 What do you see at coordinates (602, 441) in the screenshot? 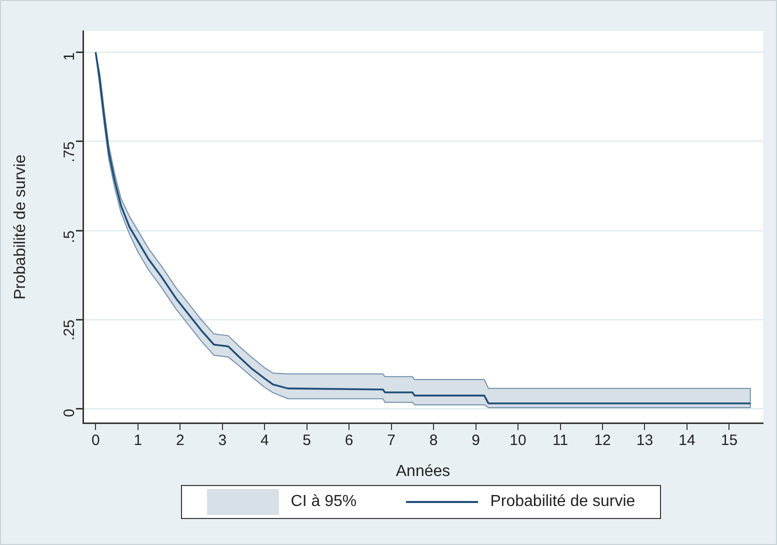
I see `x-tick-label: 12` at bounding box center [602, 441].